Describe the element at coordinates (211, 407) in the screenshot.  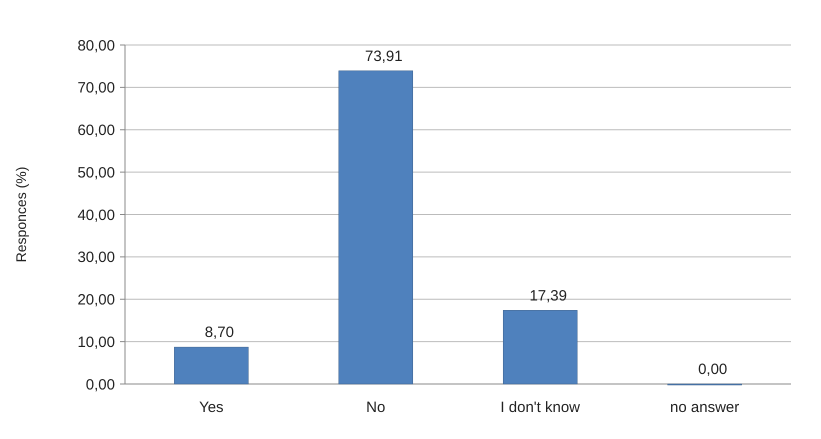
I see `x-tick-label: Yes` at that location.